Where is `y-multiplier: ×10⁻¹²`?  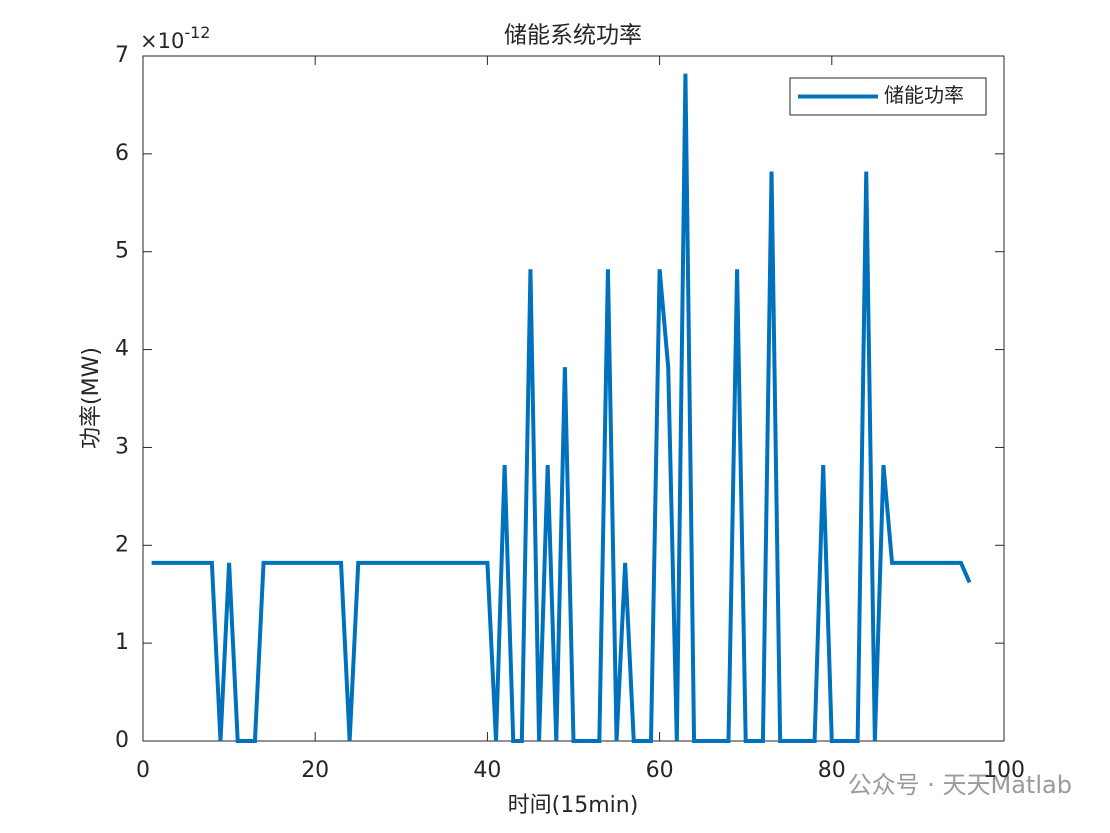 y-multiplier: ×10⁻¹² is located at coordinates (175, 38).